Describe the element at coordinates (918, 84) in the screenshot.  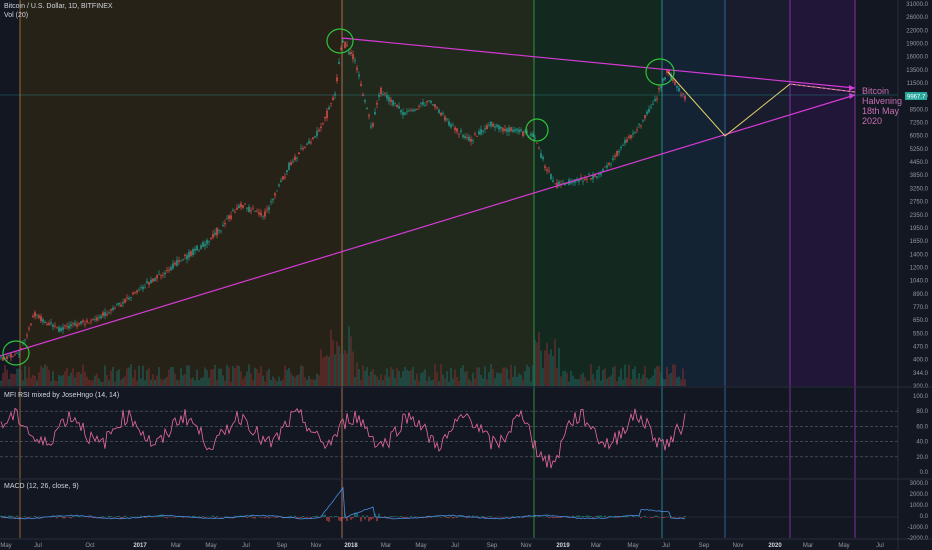
I see `price-axis-label: 11500.0` at that location.